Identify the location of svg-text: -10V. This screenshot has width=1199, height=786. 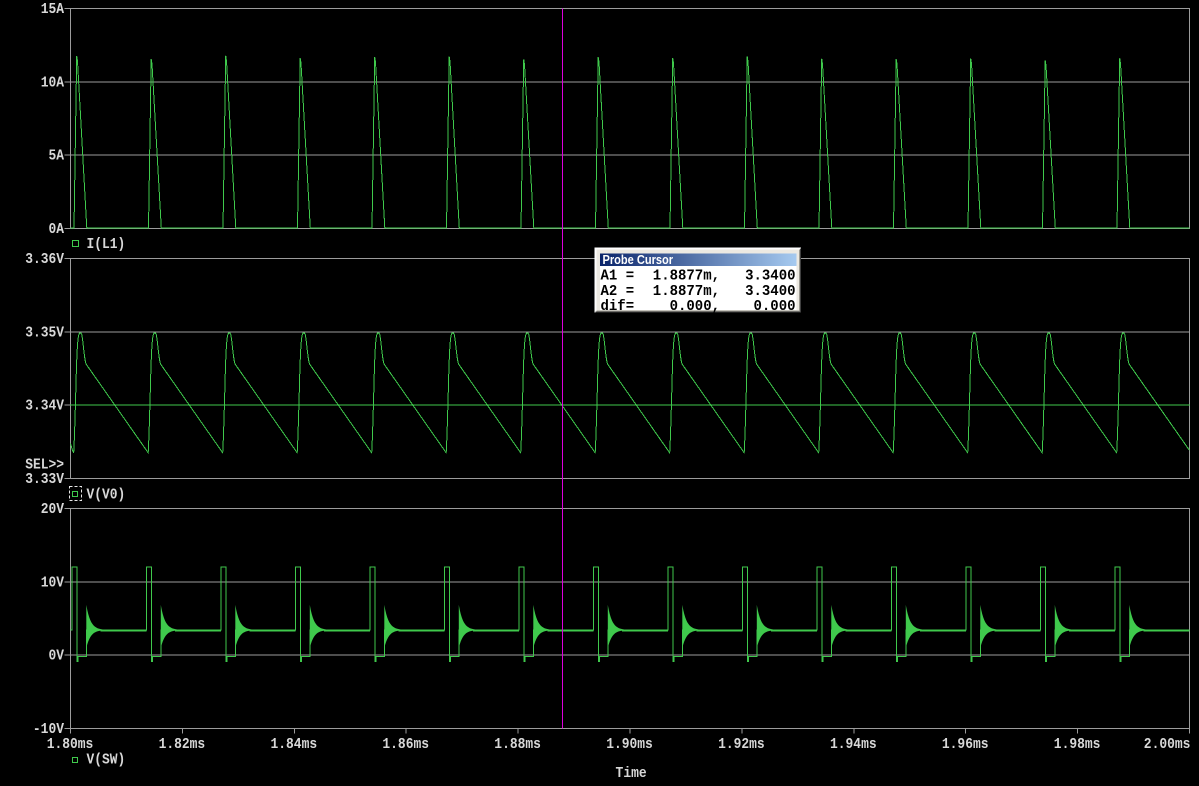
(48, 729).